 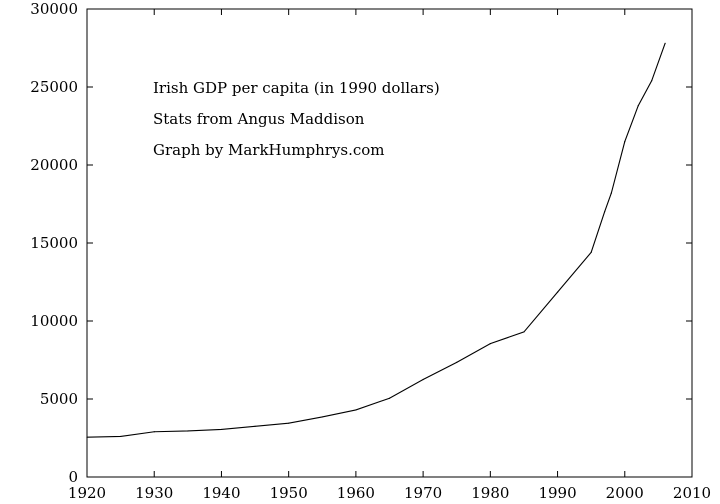 What do you see at coordinates (54, 321) in the screenshot?
I see `y-tick-label: 10000` at bounding box center [54, 321].